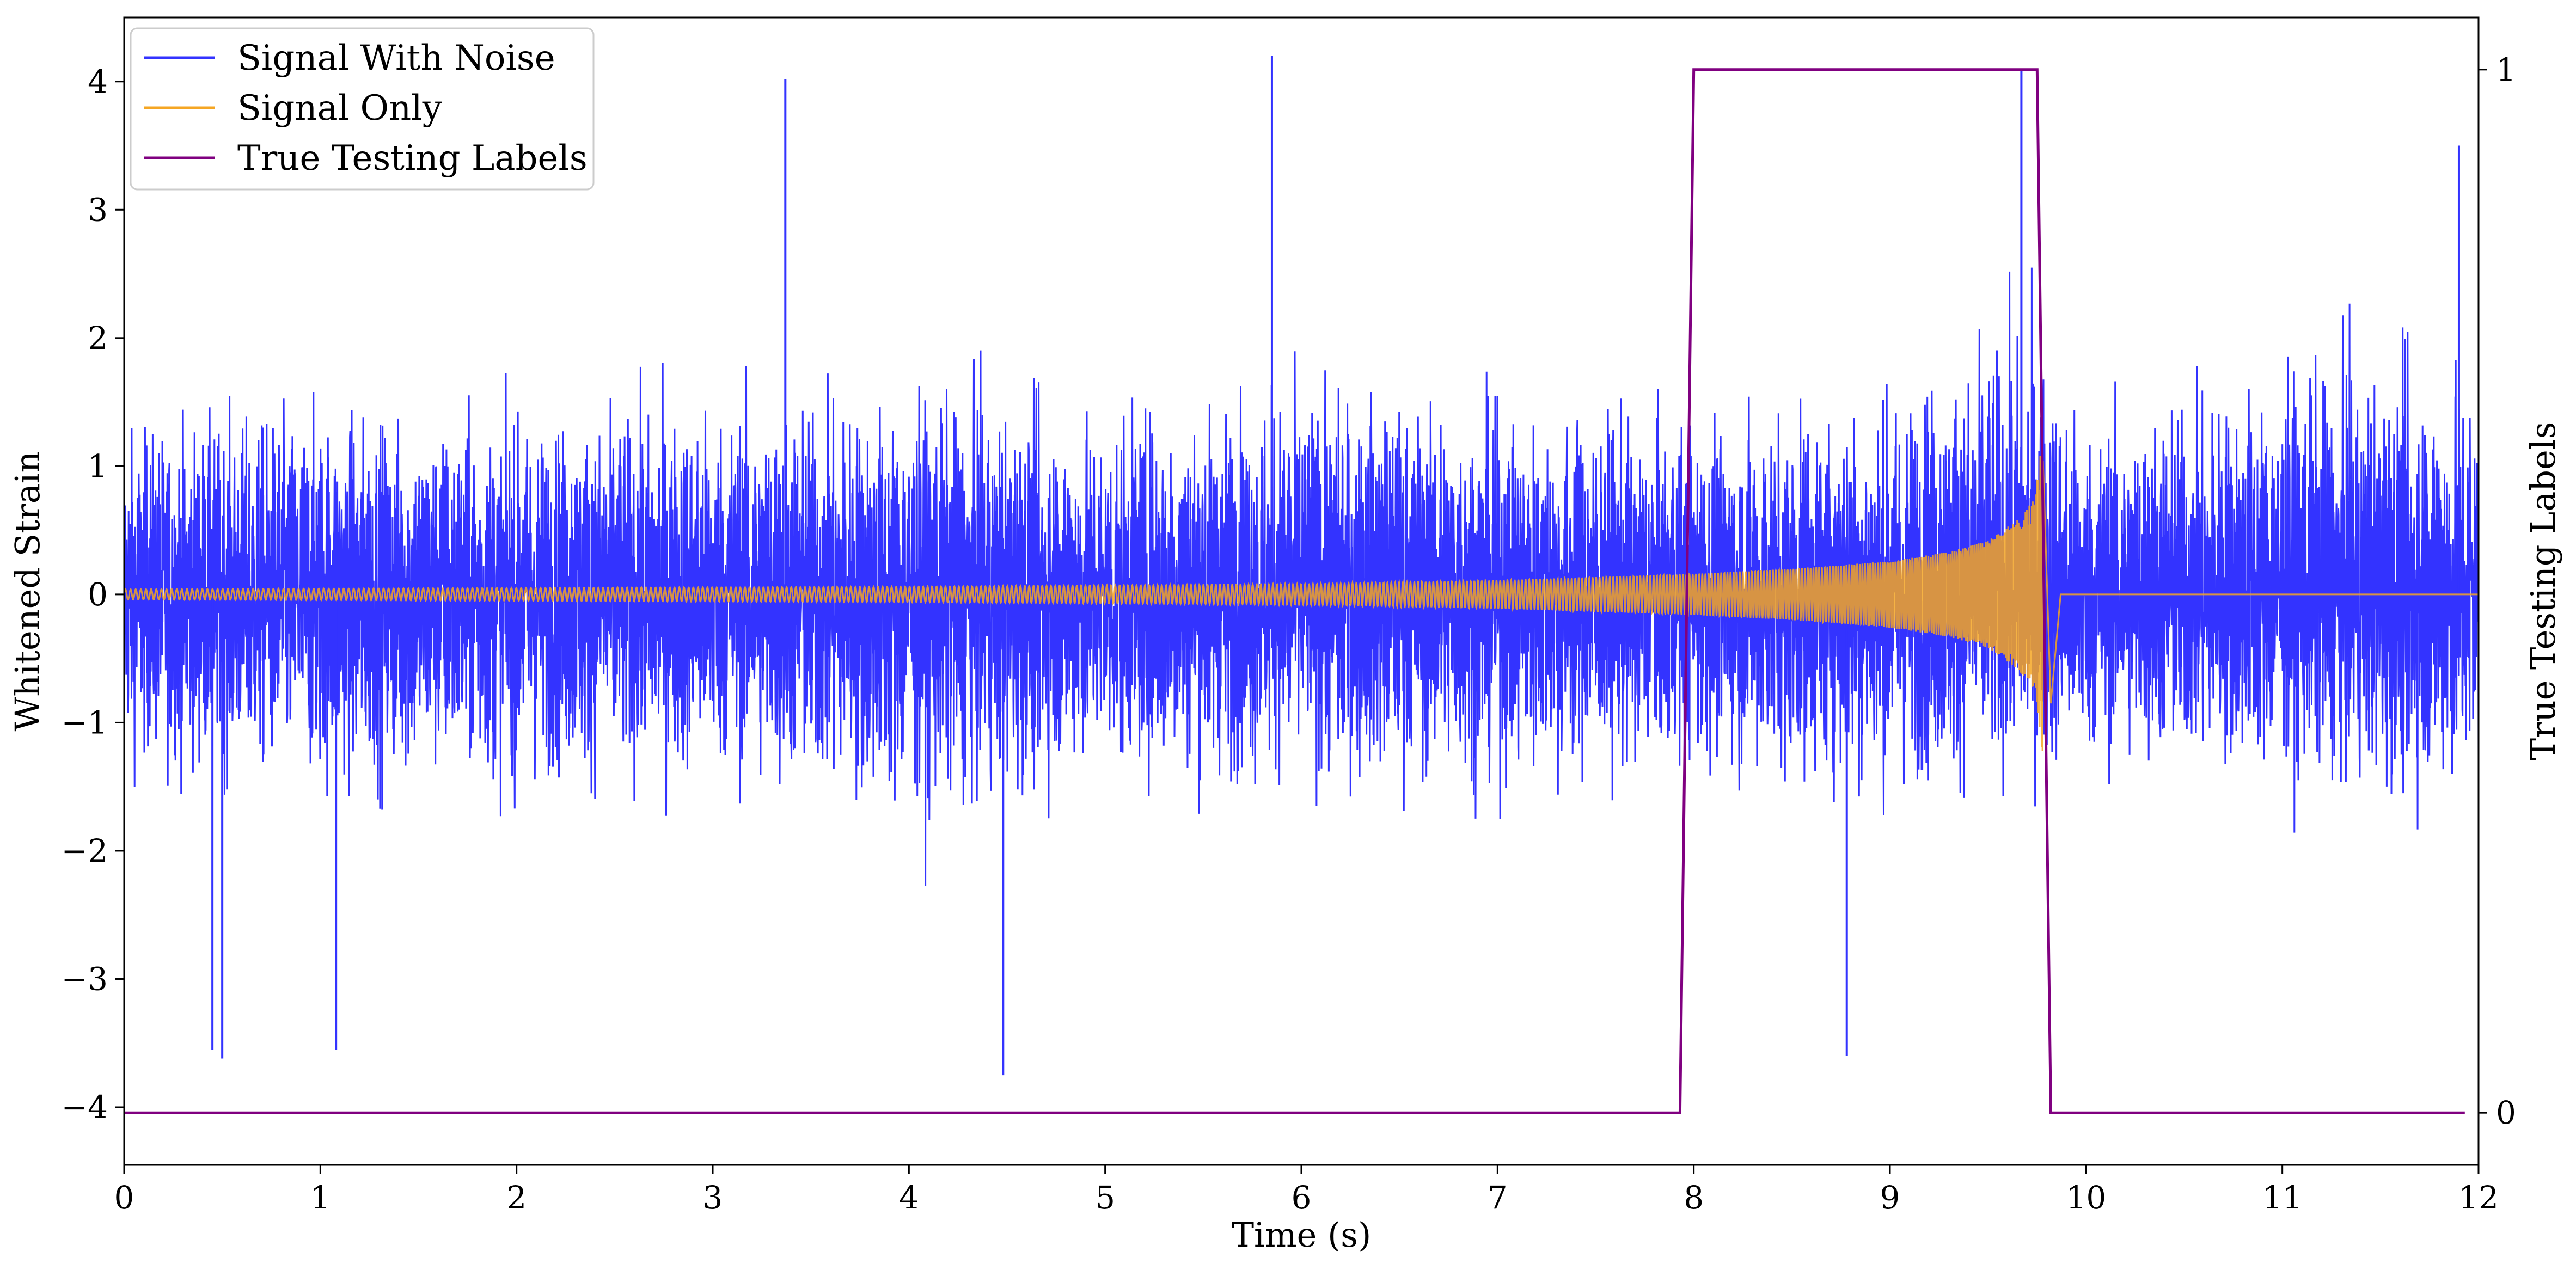 This screenshot has width=2576, height=1270. Describe the element at coordinates (98, 465) in the screenshot. I see `y-tick-label: 1` at that location.